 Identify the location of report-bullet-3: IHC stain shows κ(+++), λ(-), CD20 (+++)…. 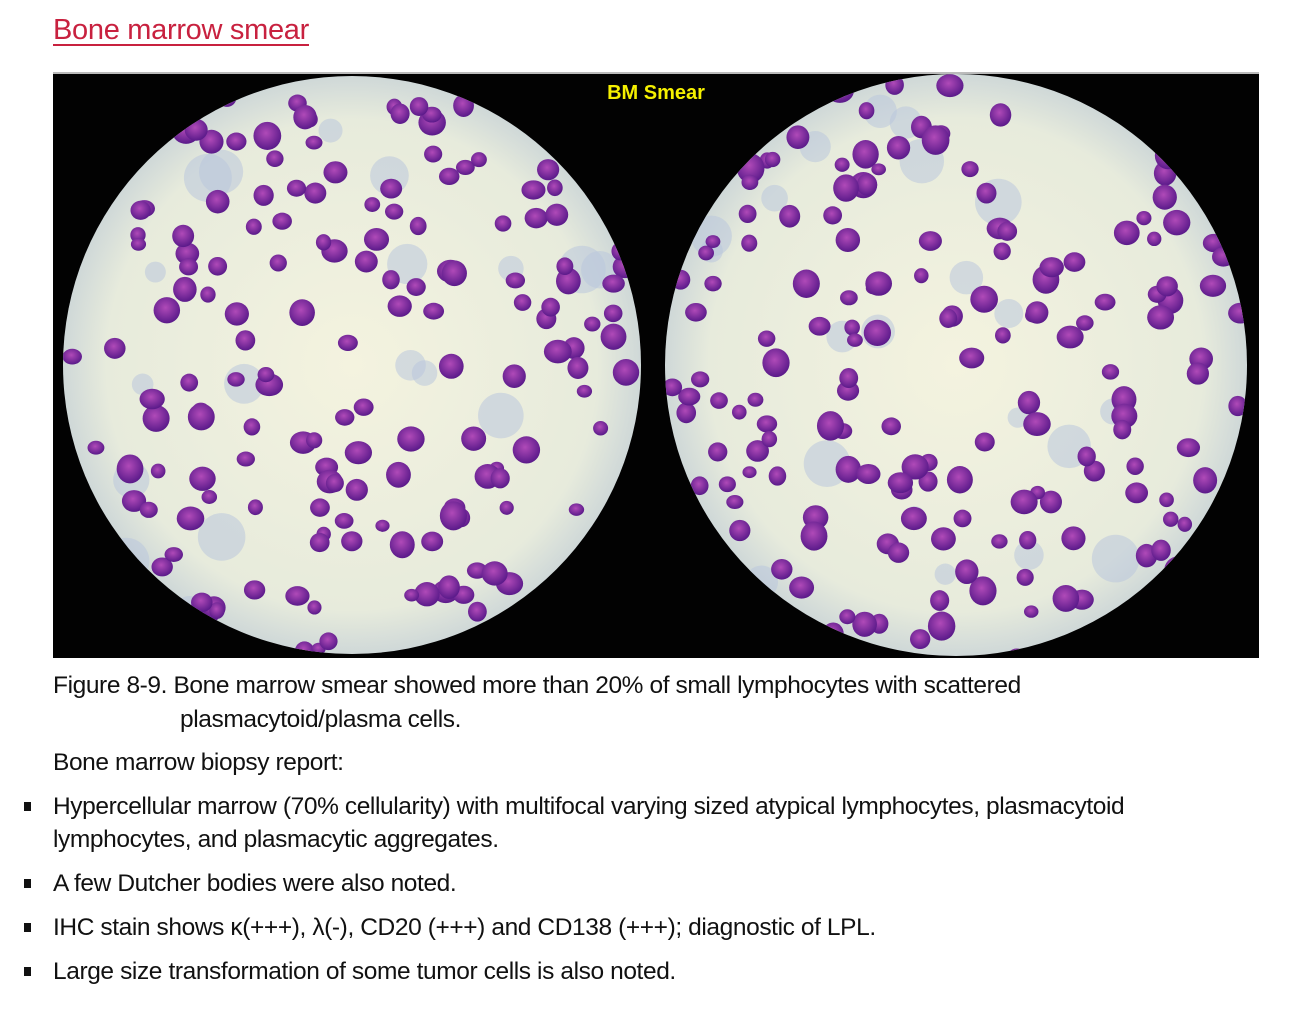
(464, 927).